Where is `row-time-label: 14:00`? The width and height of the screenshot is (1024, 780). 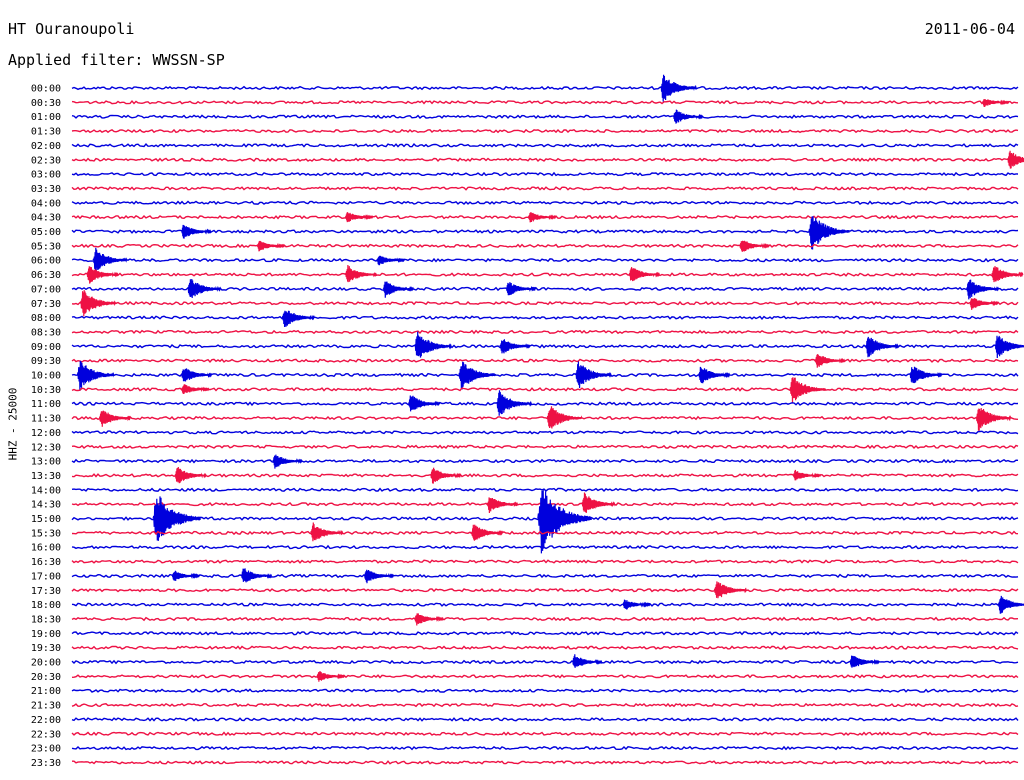 row-time-label: 14:00 is located at coordinates (46, 490).